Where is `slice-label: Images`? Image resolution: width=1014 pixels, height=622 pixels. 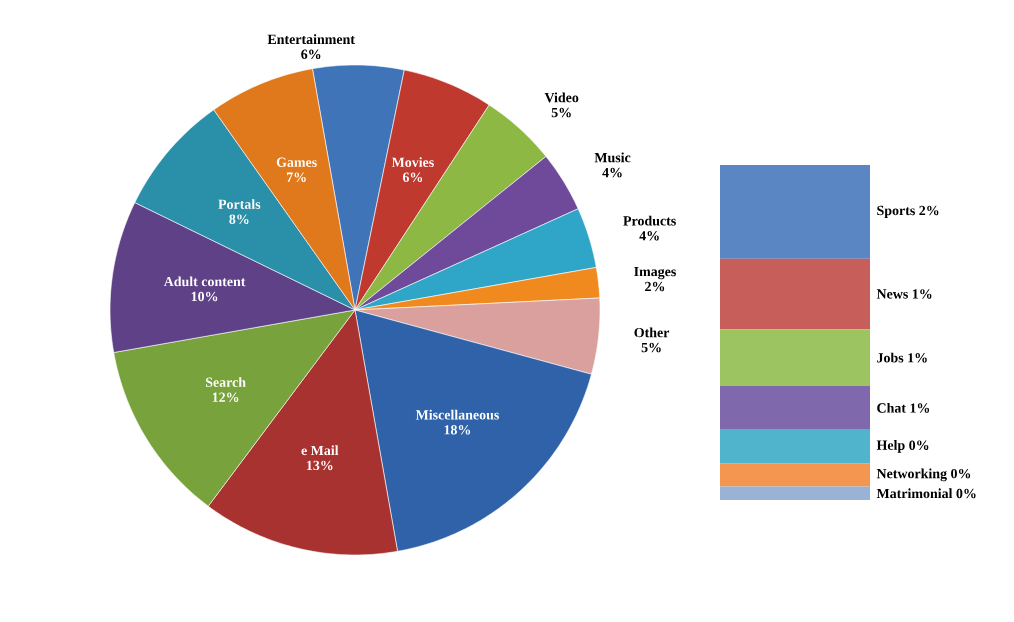
slice-label: Images is located at coordinates (655, 273).